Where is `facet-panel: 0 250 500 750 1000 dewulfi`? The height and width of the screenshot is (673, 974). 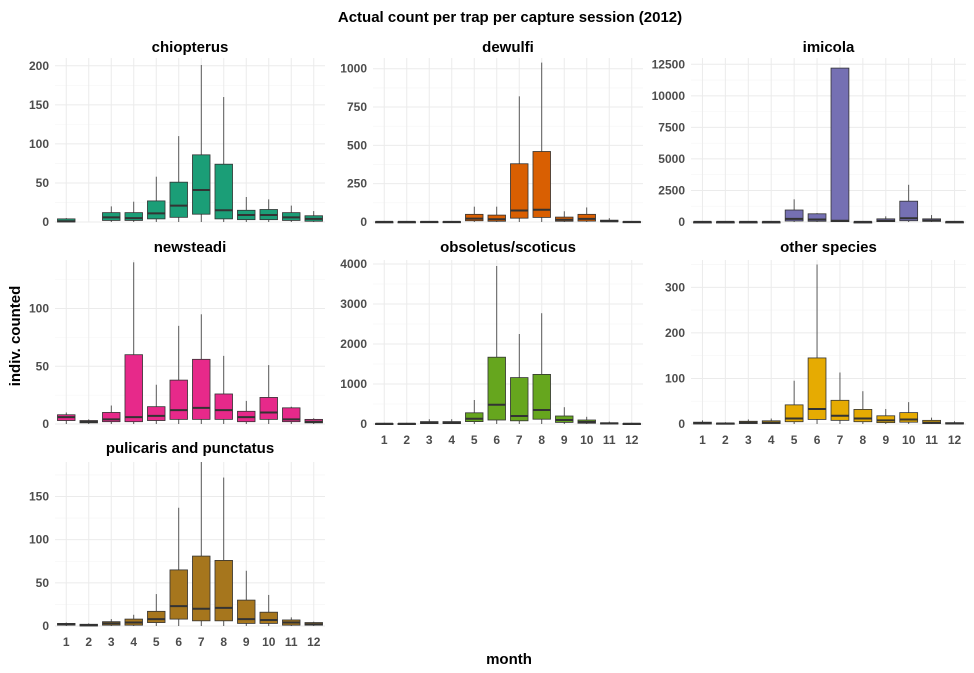
facet-panel: 0 250 500 750 1000 dewulfi is located at coordinates (491, 134).